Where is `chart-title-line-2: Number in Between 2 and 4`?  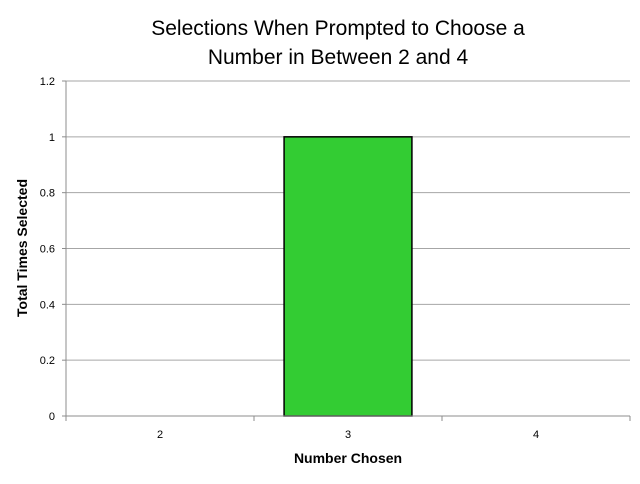
chart-title-line-2: Number in Between 2 and 4 is located at coordinates (338, 57).